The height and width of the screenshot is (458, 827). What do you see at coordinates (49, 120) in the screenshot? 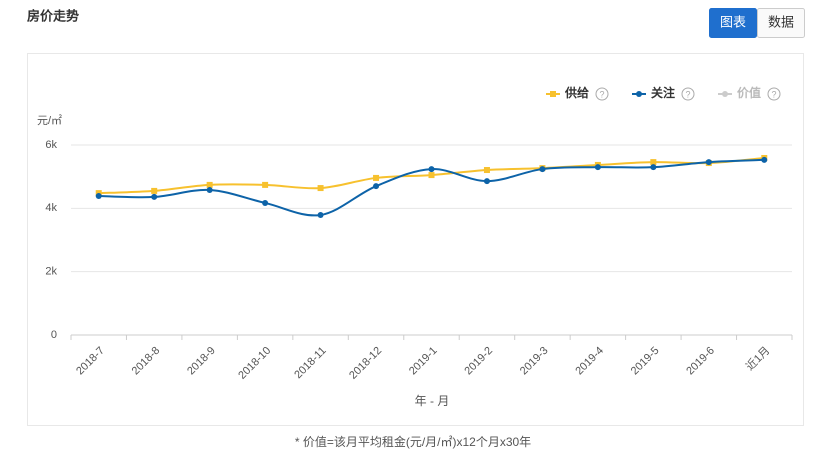
I see `y-axis-label: 元/㎡` at bounding box center [49, 120].